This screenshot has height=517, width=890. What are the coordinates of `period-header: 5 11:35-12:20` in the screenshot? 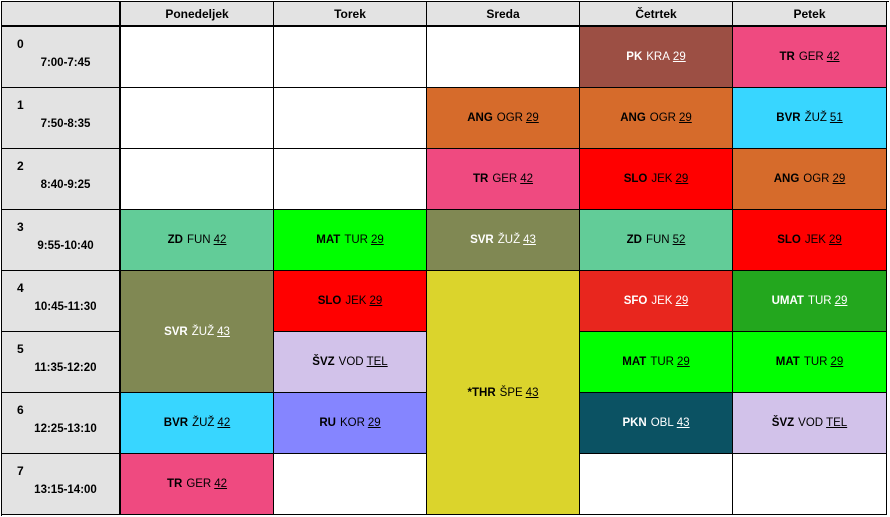 It's located at (61, 362).